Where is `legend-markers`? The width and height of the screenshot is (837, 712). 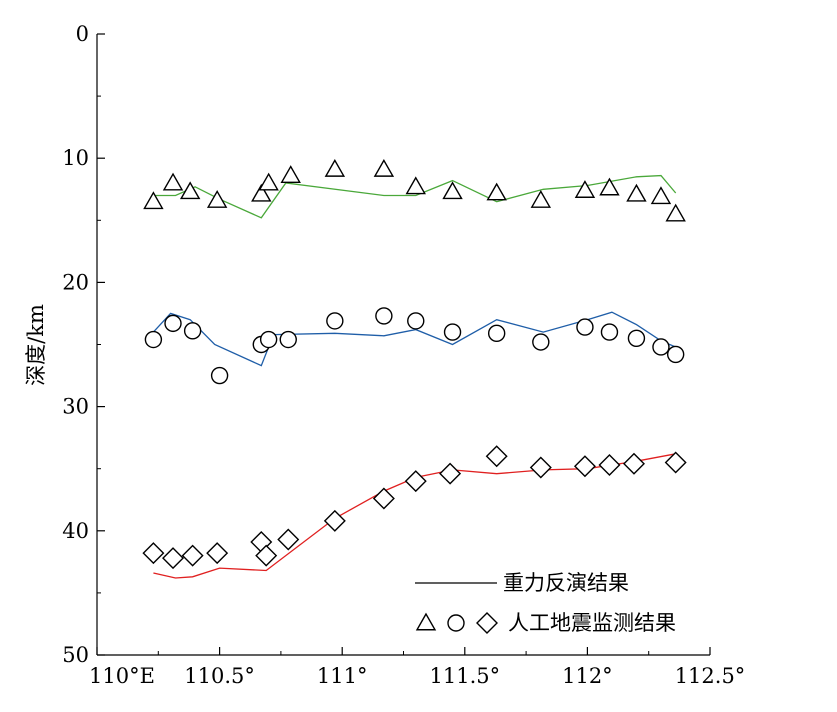
legend-markers is located at coordinates (456, 623).